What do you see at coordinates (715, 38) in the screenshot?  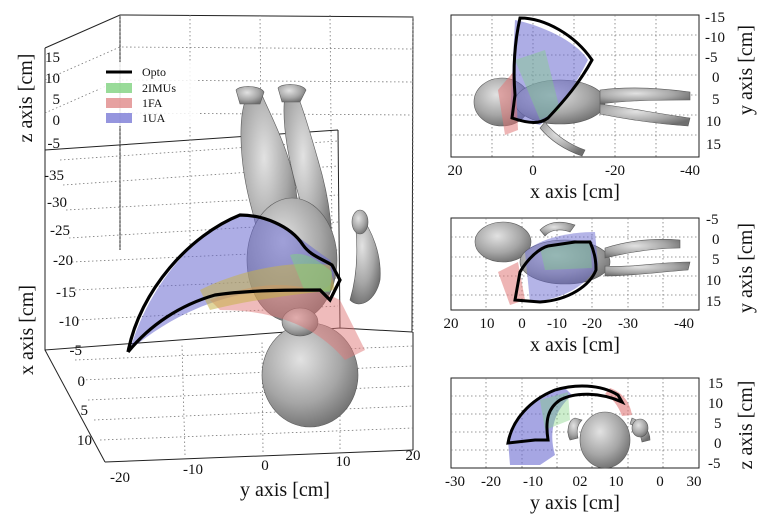 I see `p1-y-tick: -10` at bounding box center [715, 38].